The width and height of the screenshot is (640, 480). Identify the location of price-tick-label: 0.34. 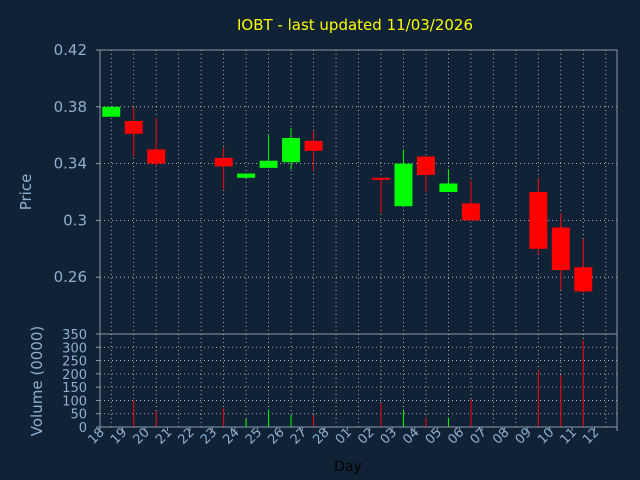
(70, 164).